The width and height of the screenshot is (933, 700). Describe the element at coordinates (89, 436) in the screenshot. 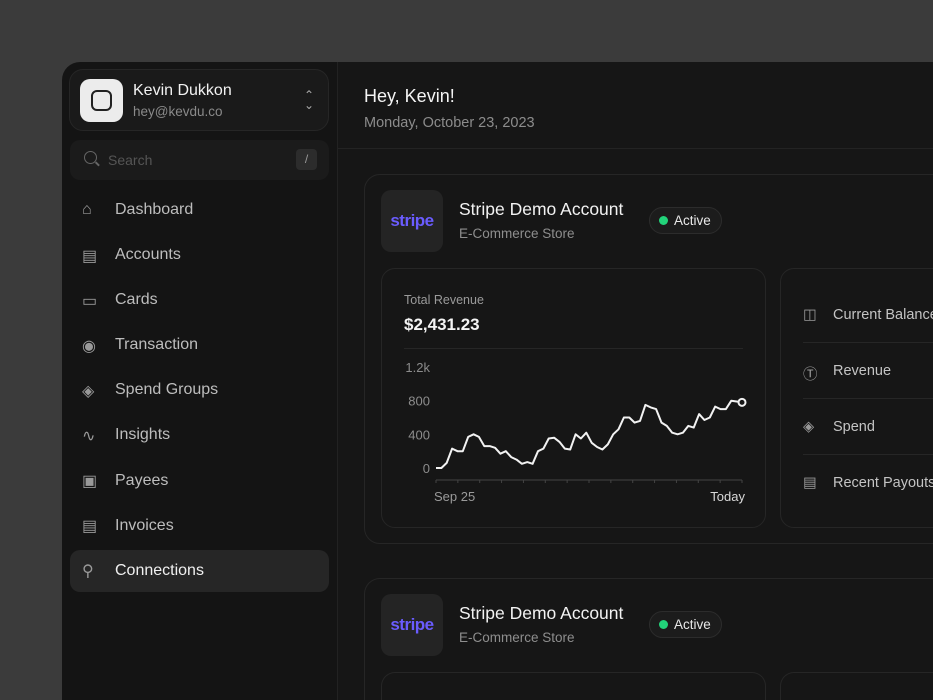

I see `pulse-icon: ∿` at that location.